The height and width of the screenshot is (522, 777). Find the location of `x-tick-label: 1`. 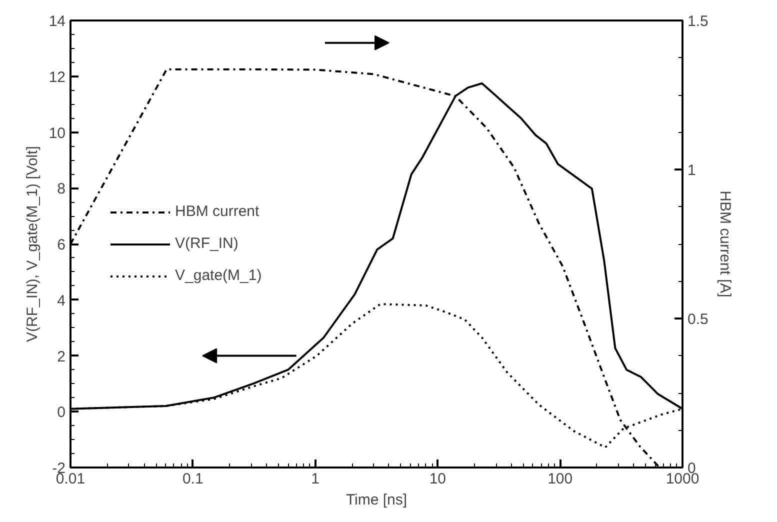

x-tick-label: 1 is located at coordinates (315, 479).